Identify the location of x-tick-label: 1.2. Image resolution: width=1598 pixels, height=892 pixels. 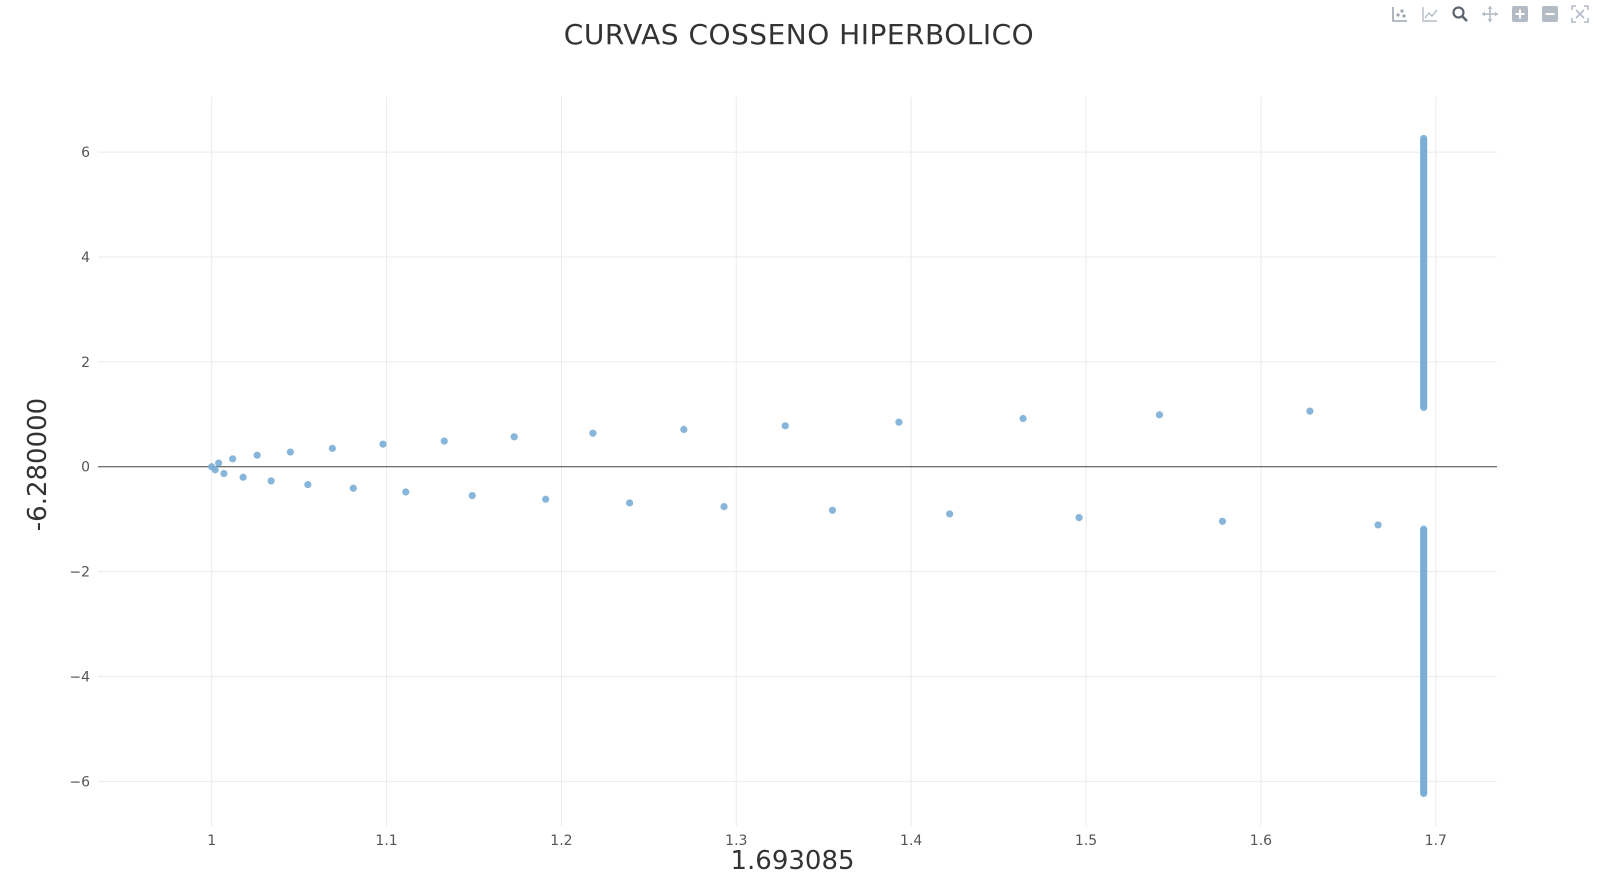
(561, 841).